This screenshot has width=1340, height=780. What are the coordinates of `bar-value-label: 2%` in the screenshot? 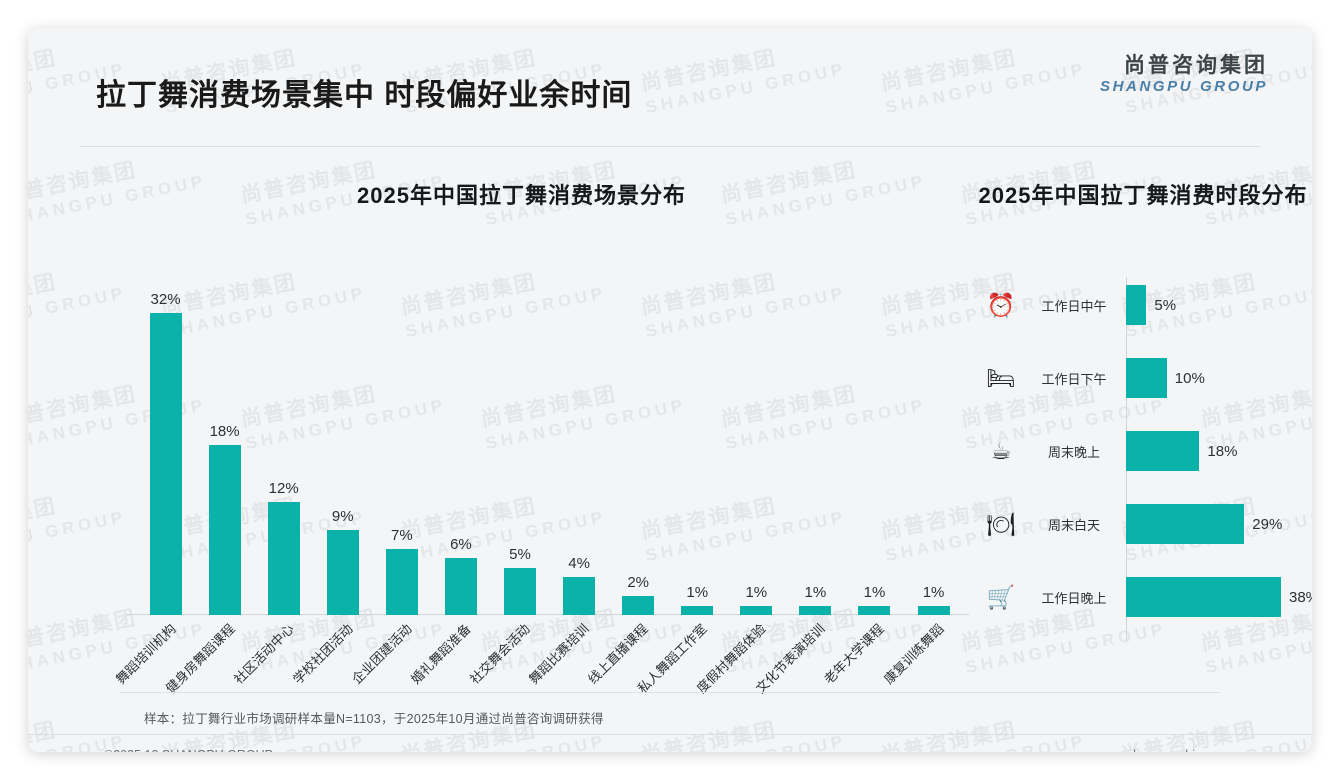 It's located at (638, 583).